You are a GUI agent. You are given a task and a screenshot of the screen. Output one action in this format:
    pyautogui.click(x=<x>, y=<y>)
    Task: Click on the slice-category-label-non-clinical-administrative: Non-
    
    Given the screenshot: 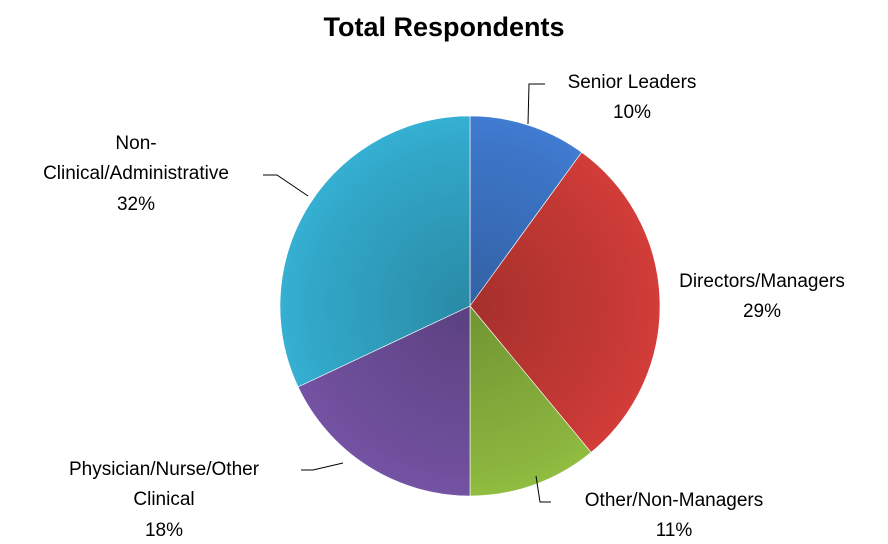 What is the action you would take?
    pyautogui.click(x=135, y=143)
    